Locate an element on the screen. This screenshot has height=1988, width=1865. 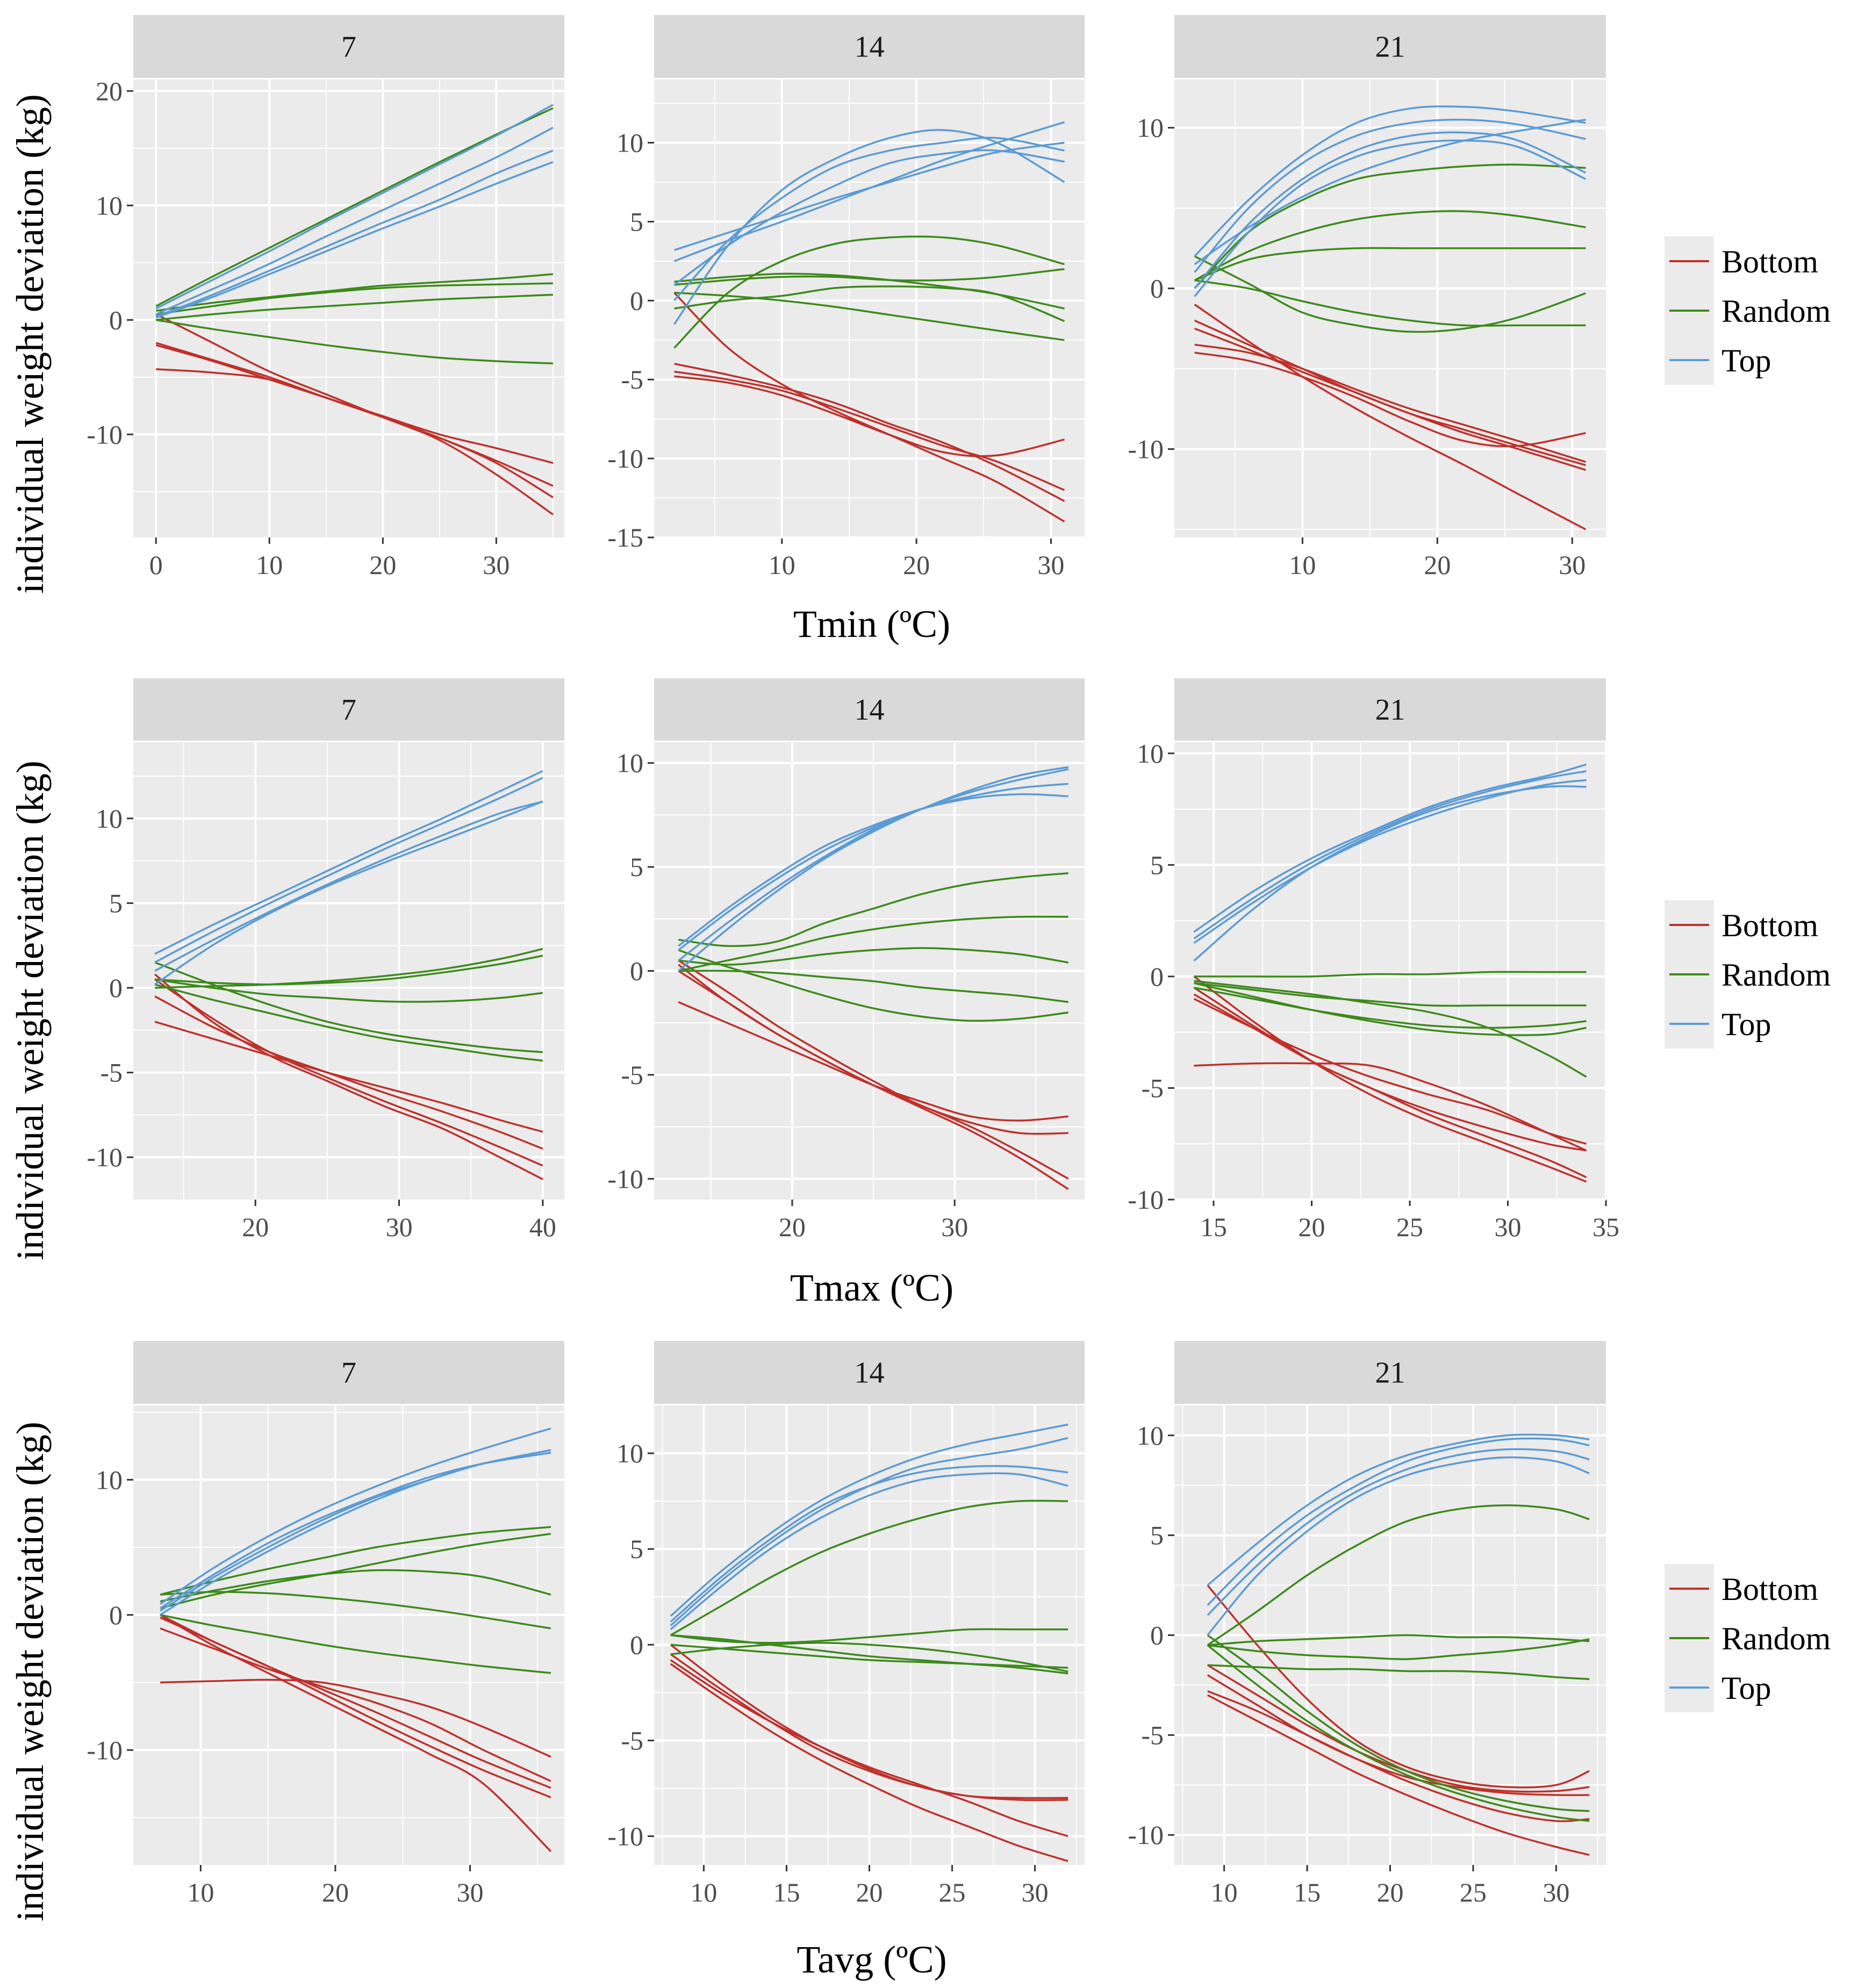
x-tick-label-r3c3-0: 10 is located at coordinates (1224, 1892).